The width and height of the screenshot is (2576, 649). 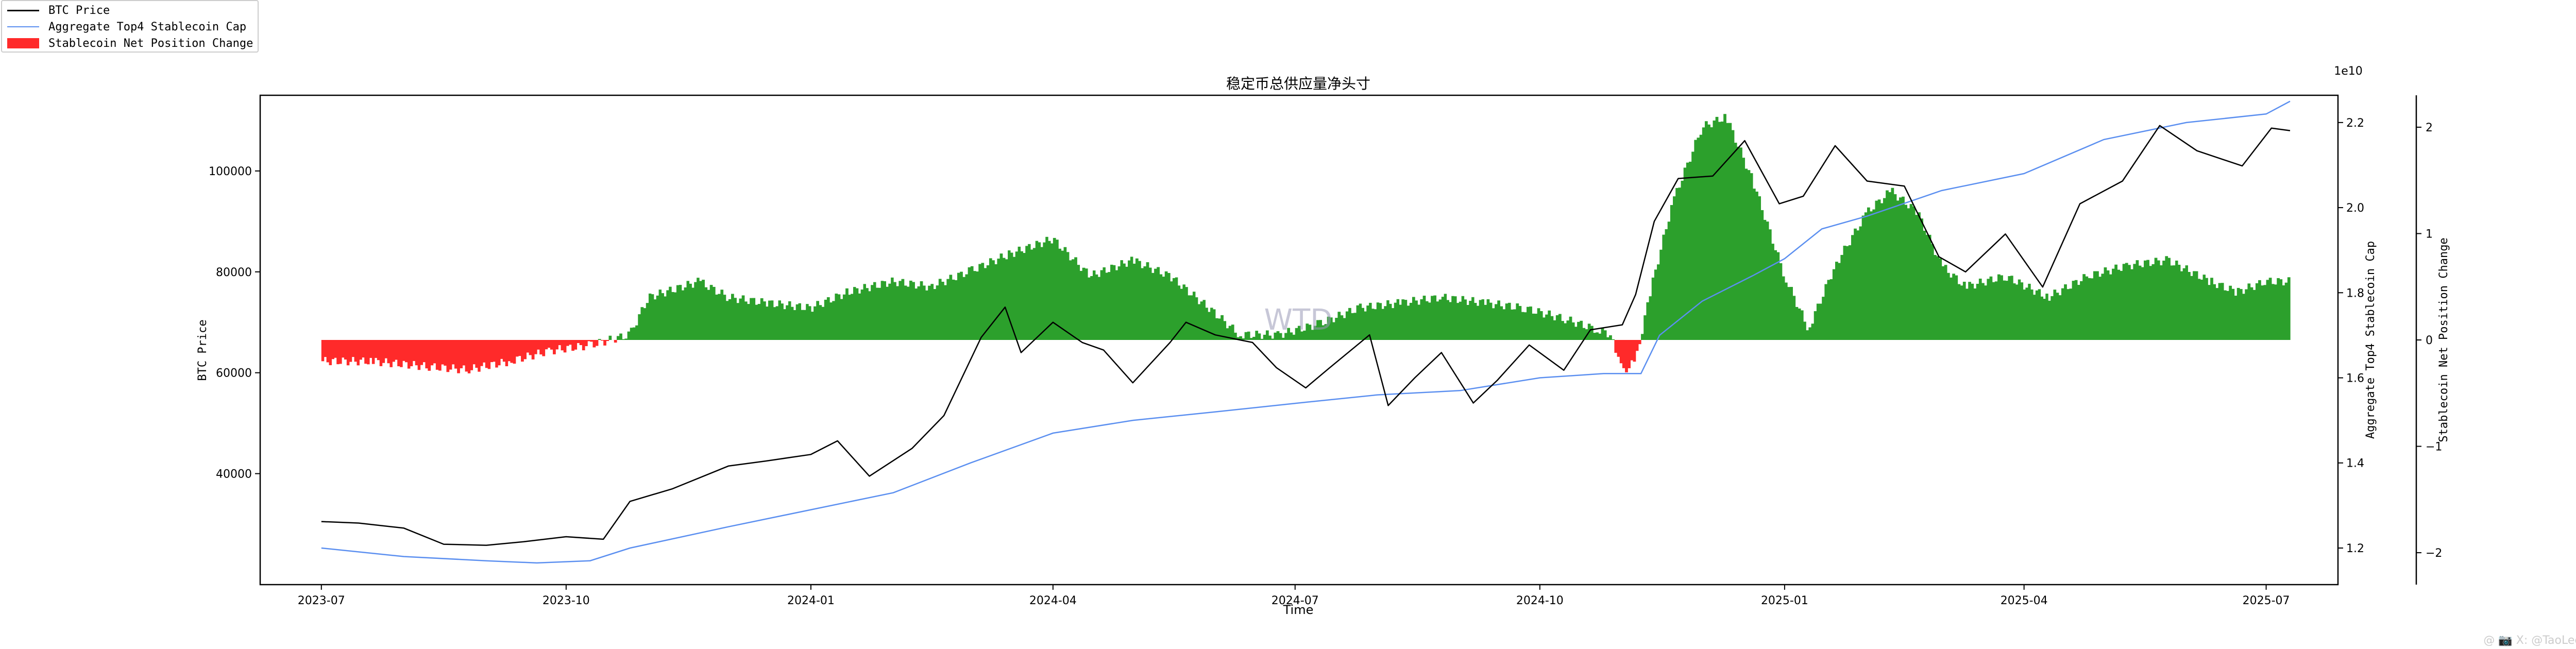 I want to click on legend-item-btc: BTC Price, so click(x=59, y=10).